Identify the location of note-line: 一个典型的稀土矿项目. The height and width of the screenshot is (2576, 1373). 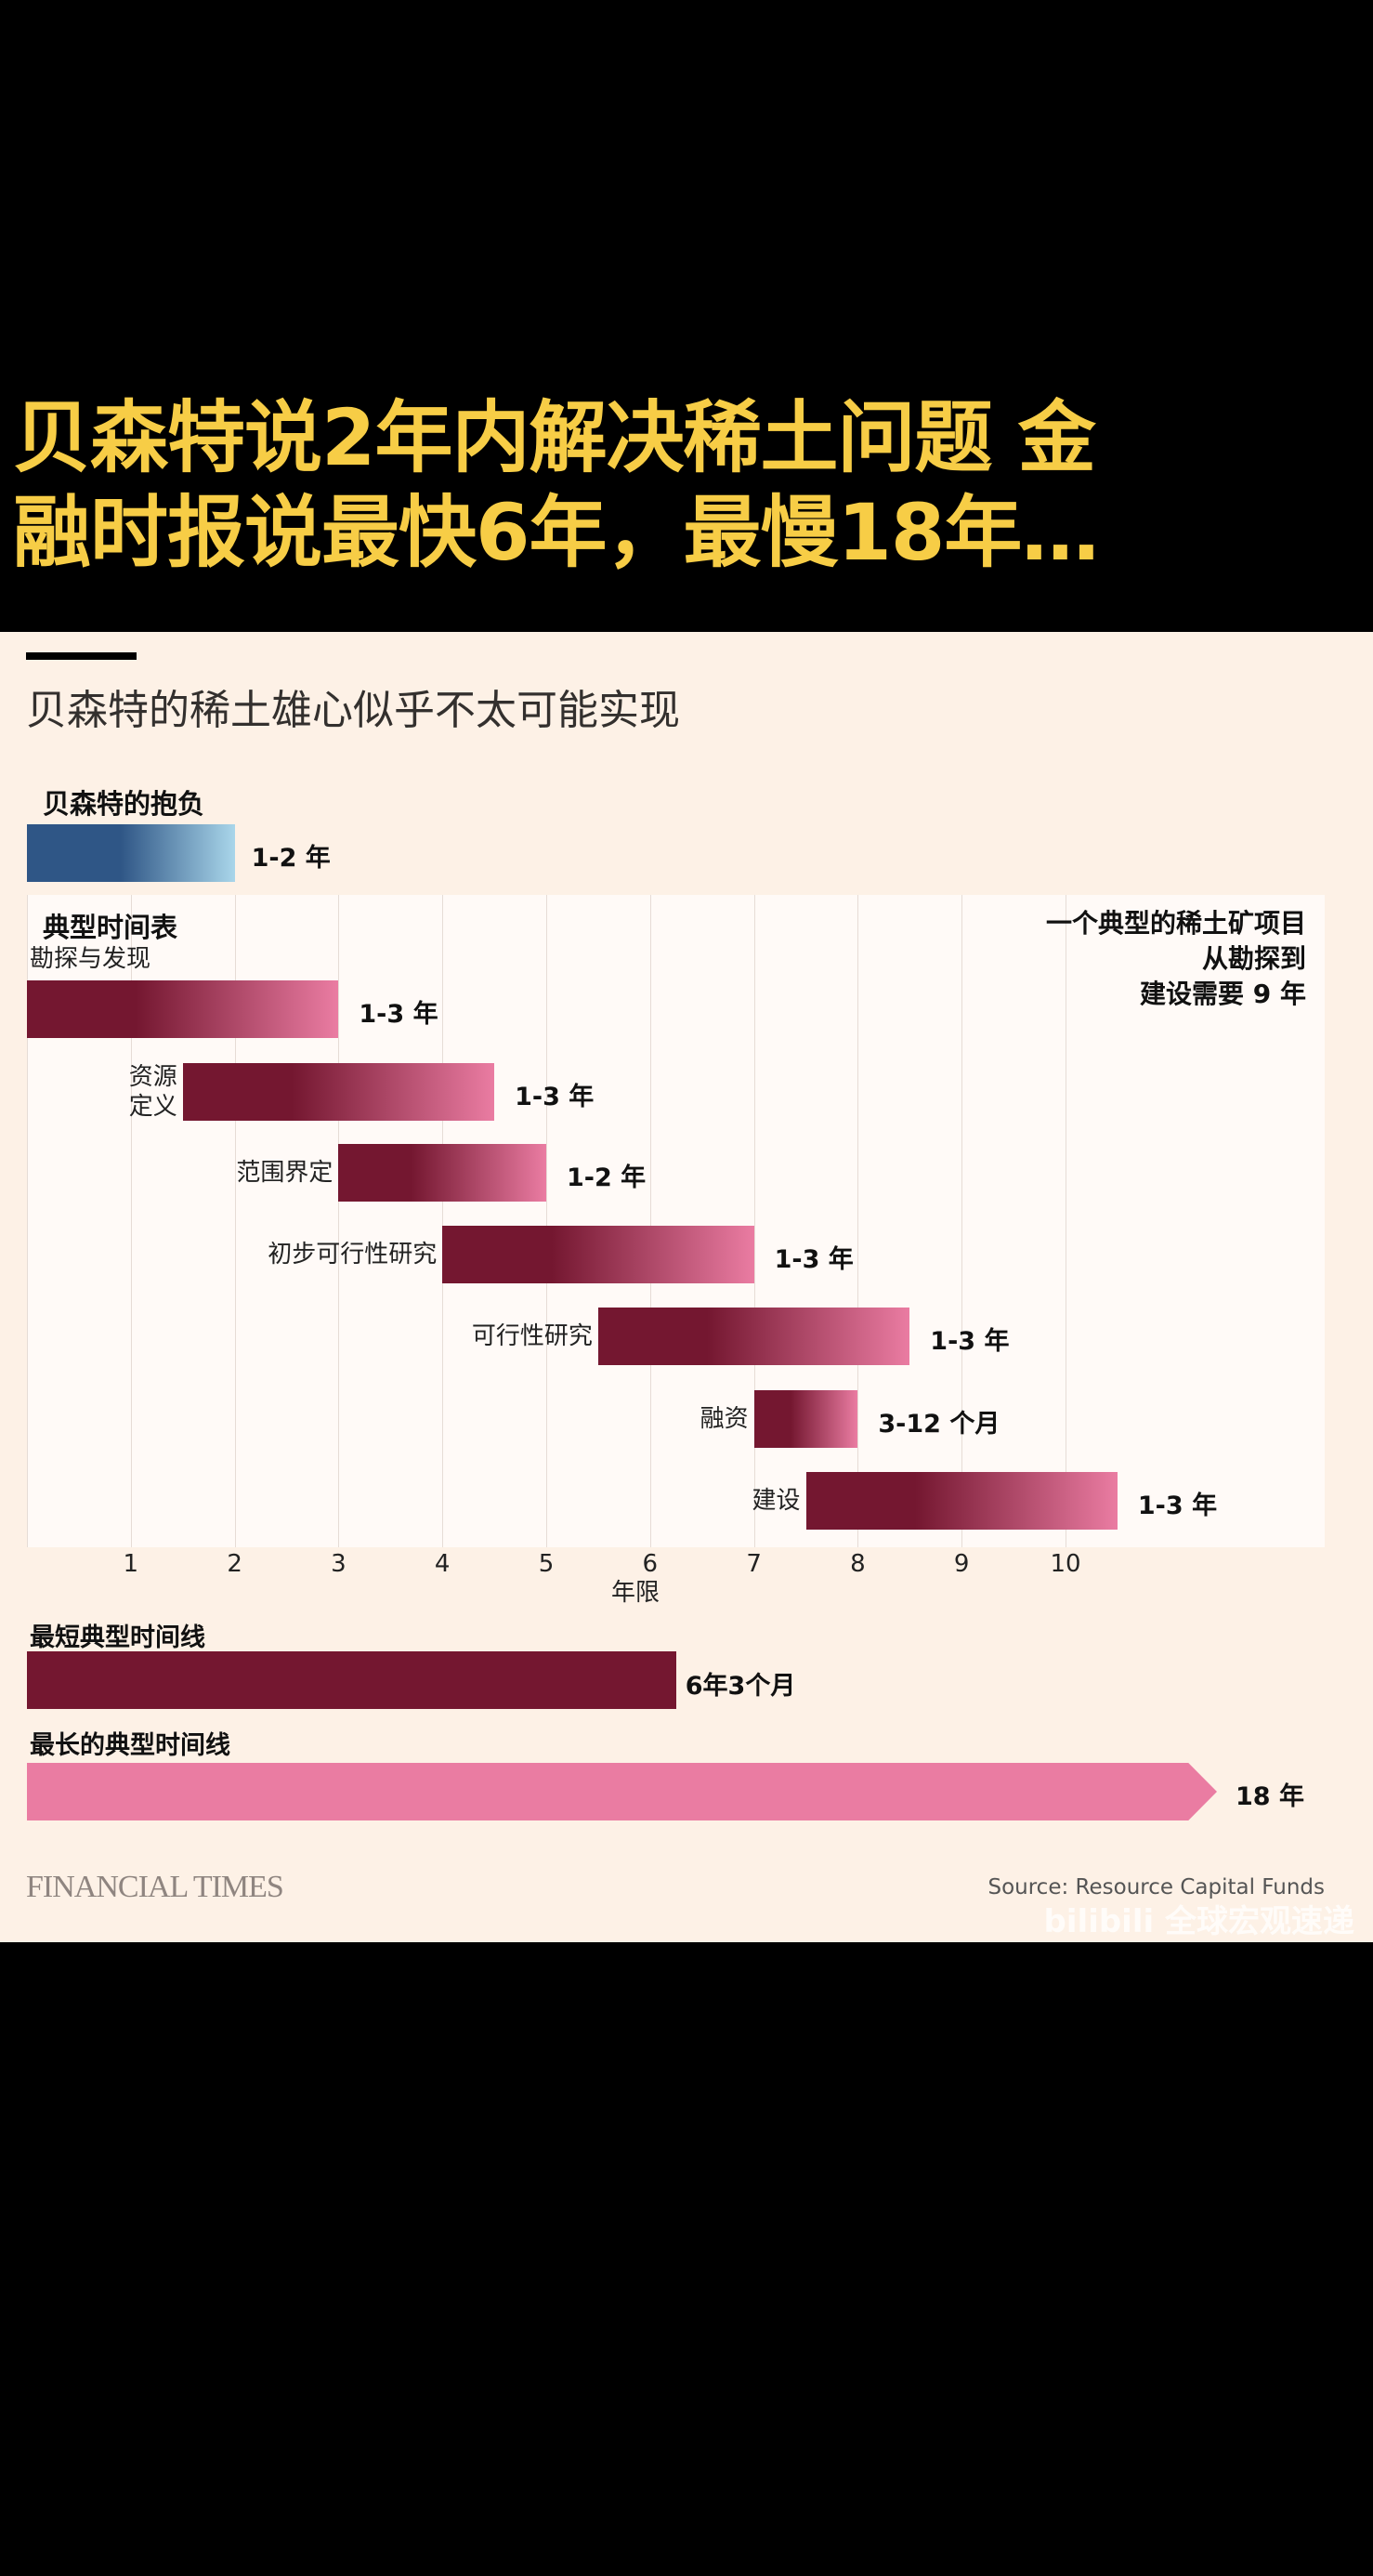
(1175, 923).